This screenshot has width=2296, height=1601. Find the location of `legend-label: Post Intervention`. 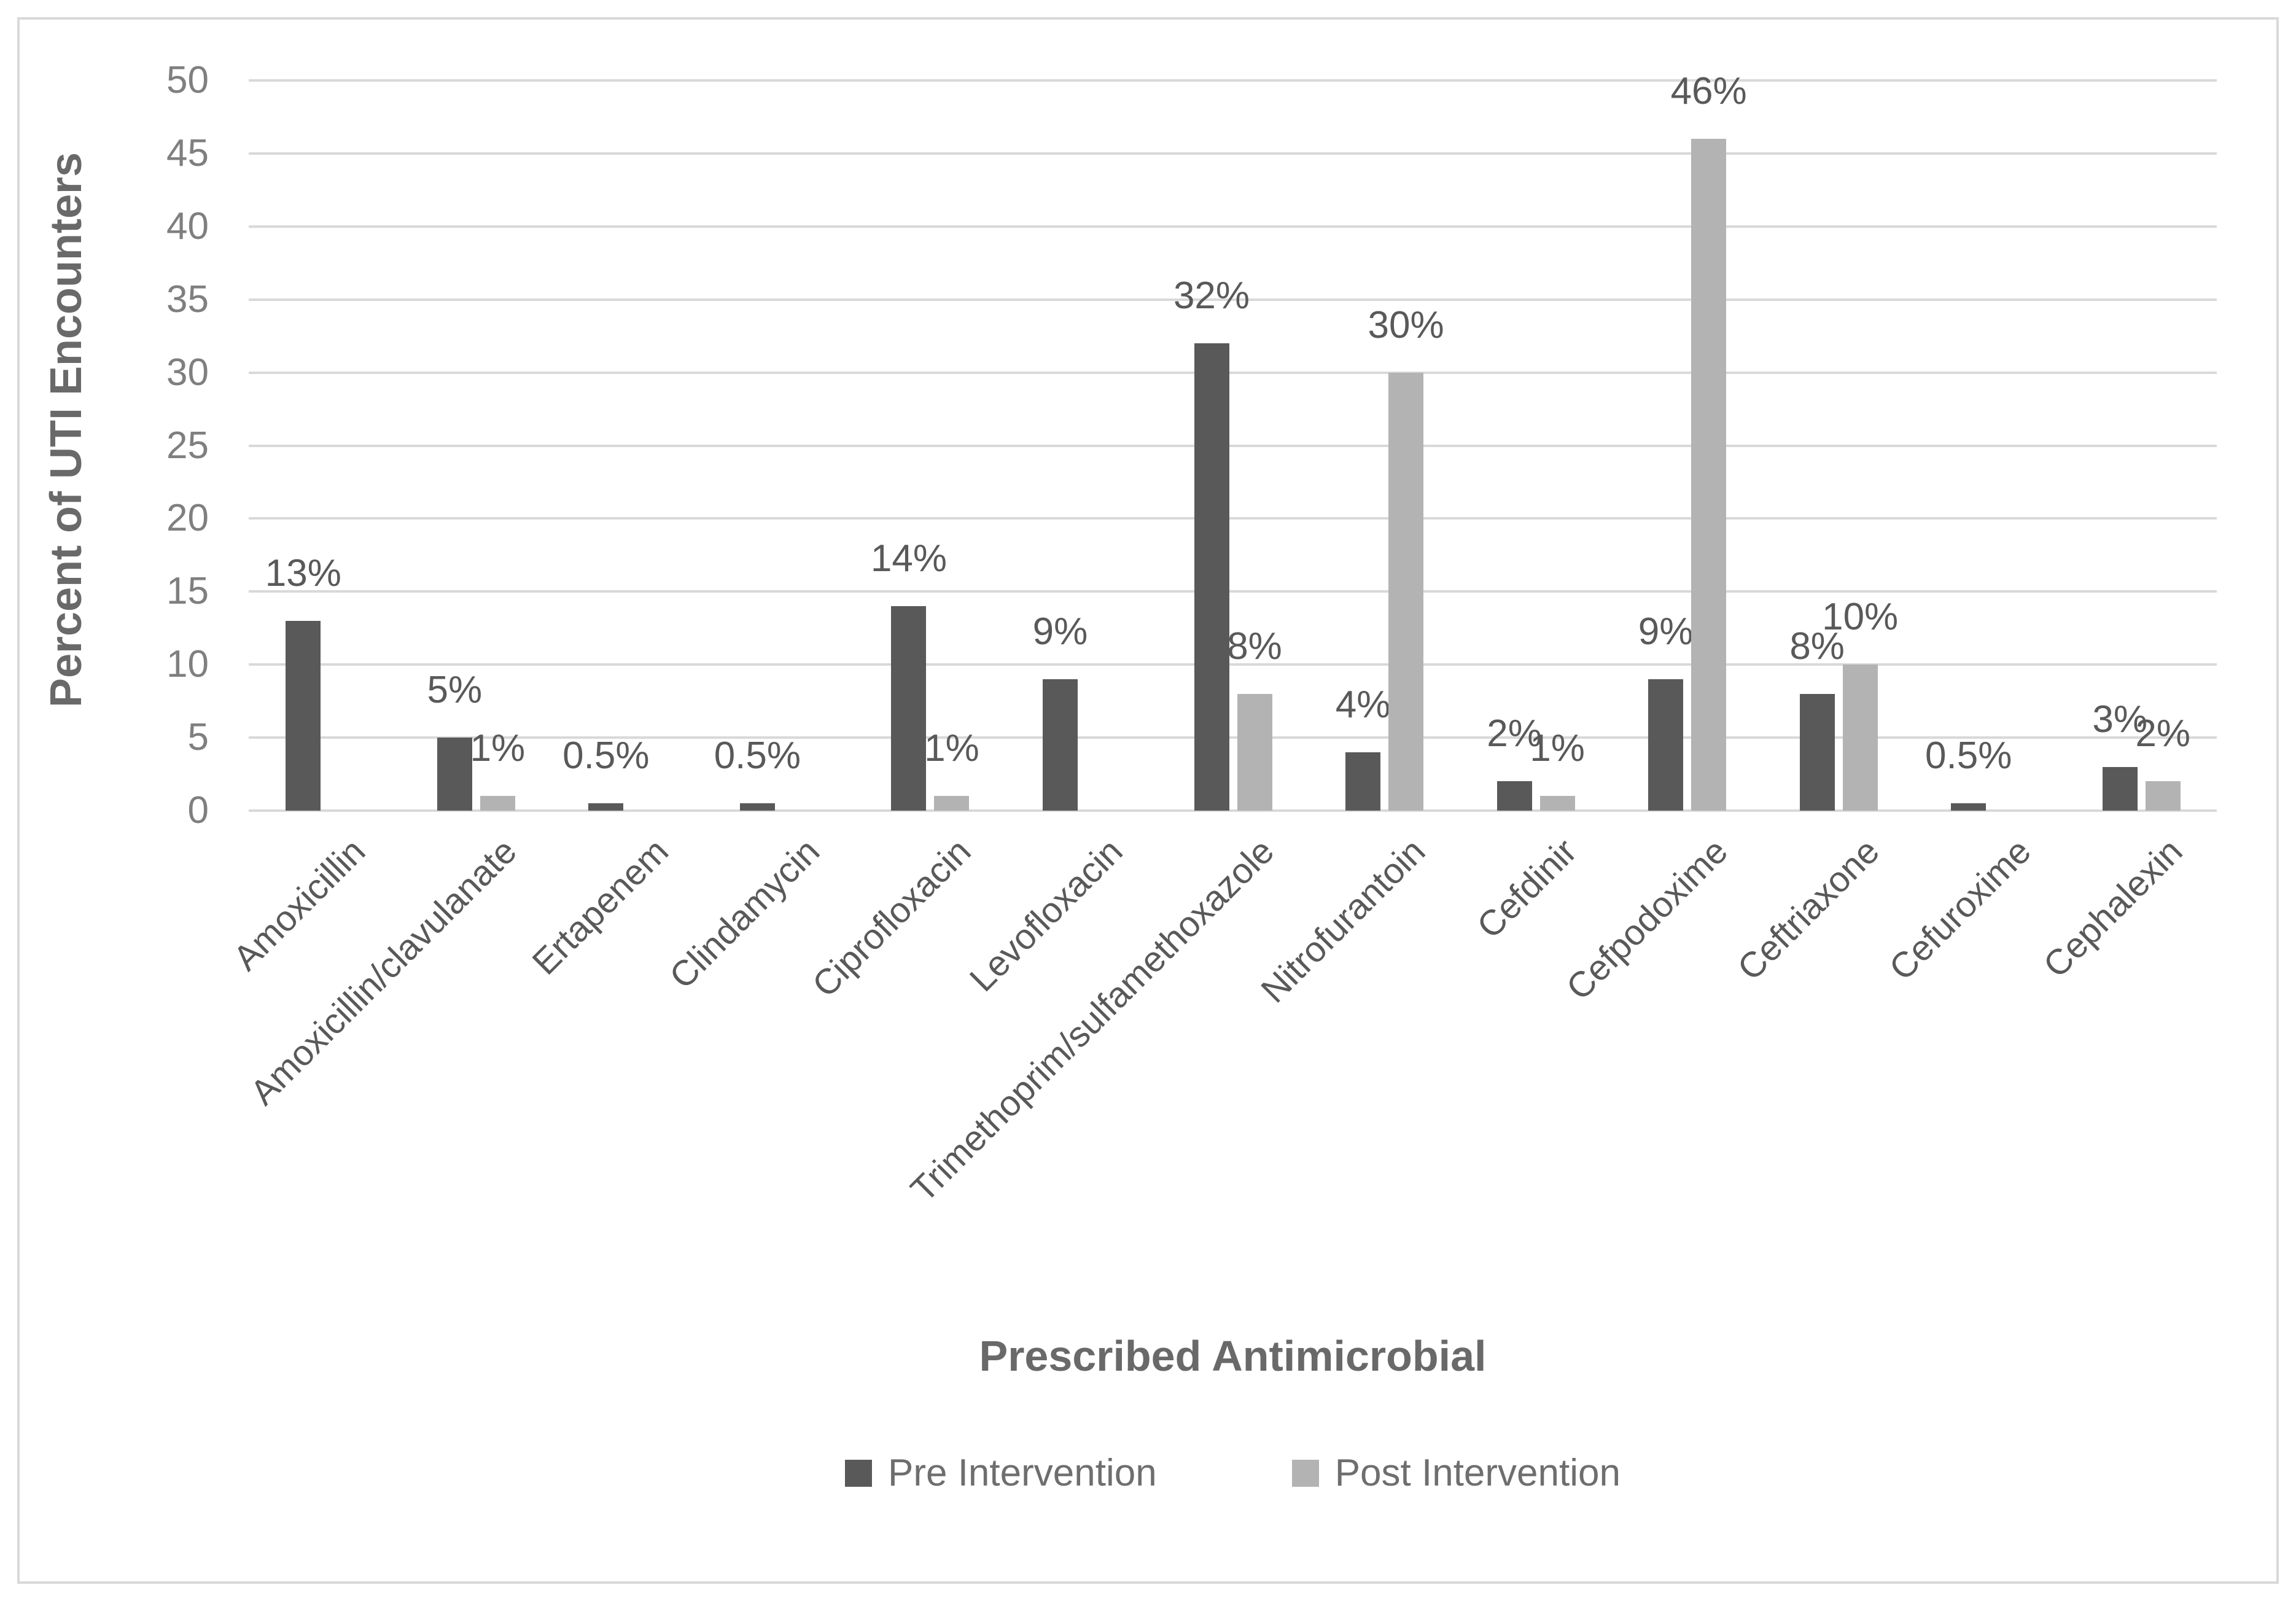

legend-label: Post Intervention is located at coordinates (1477, 1473).